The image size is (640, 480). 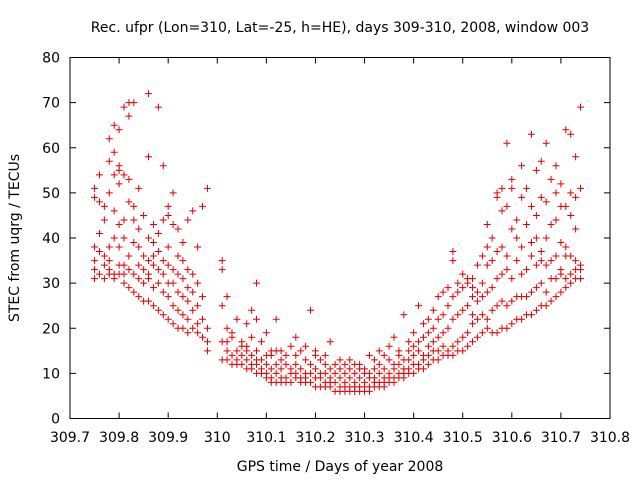 I want to click on x-tick-label: 310.3, so click(x=364, y=438).